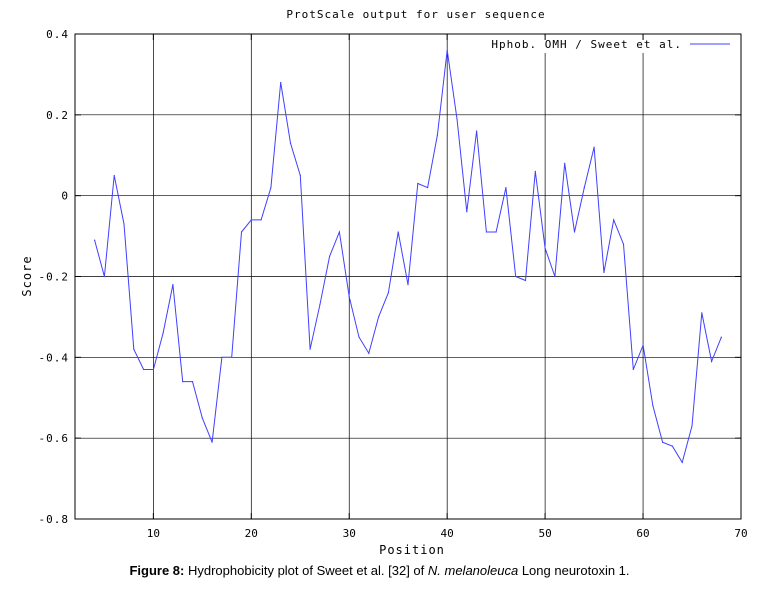 This screenshot has height=590, width=759. I want to click on legend-label: Hphob. OMH / Sweet et al., so click(586, 44).